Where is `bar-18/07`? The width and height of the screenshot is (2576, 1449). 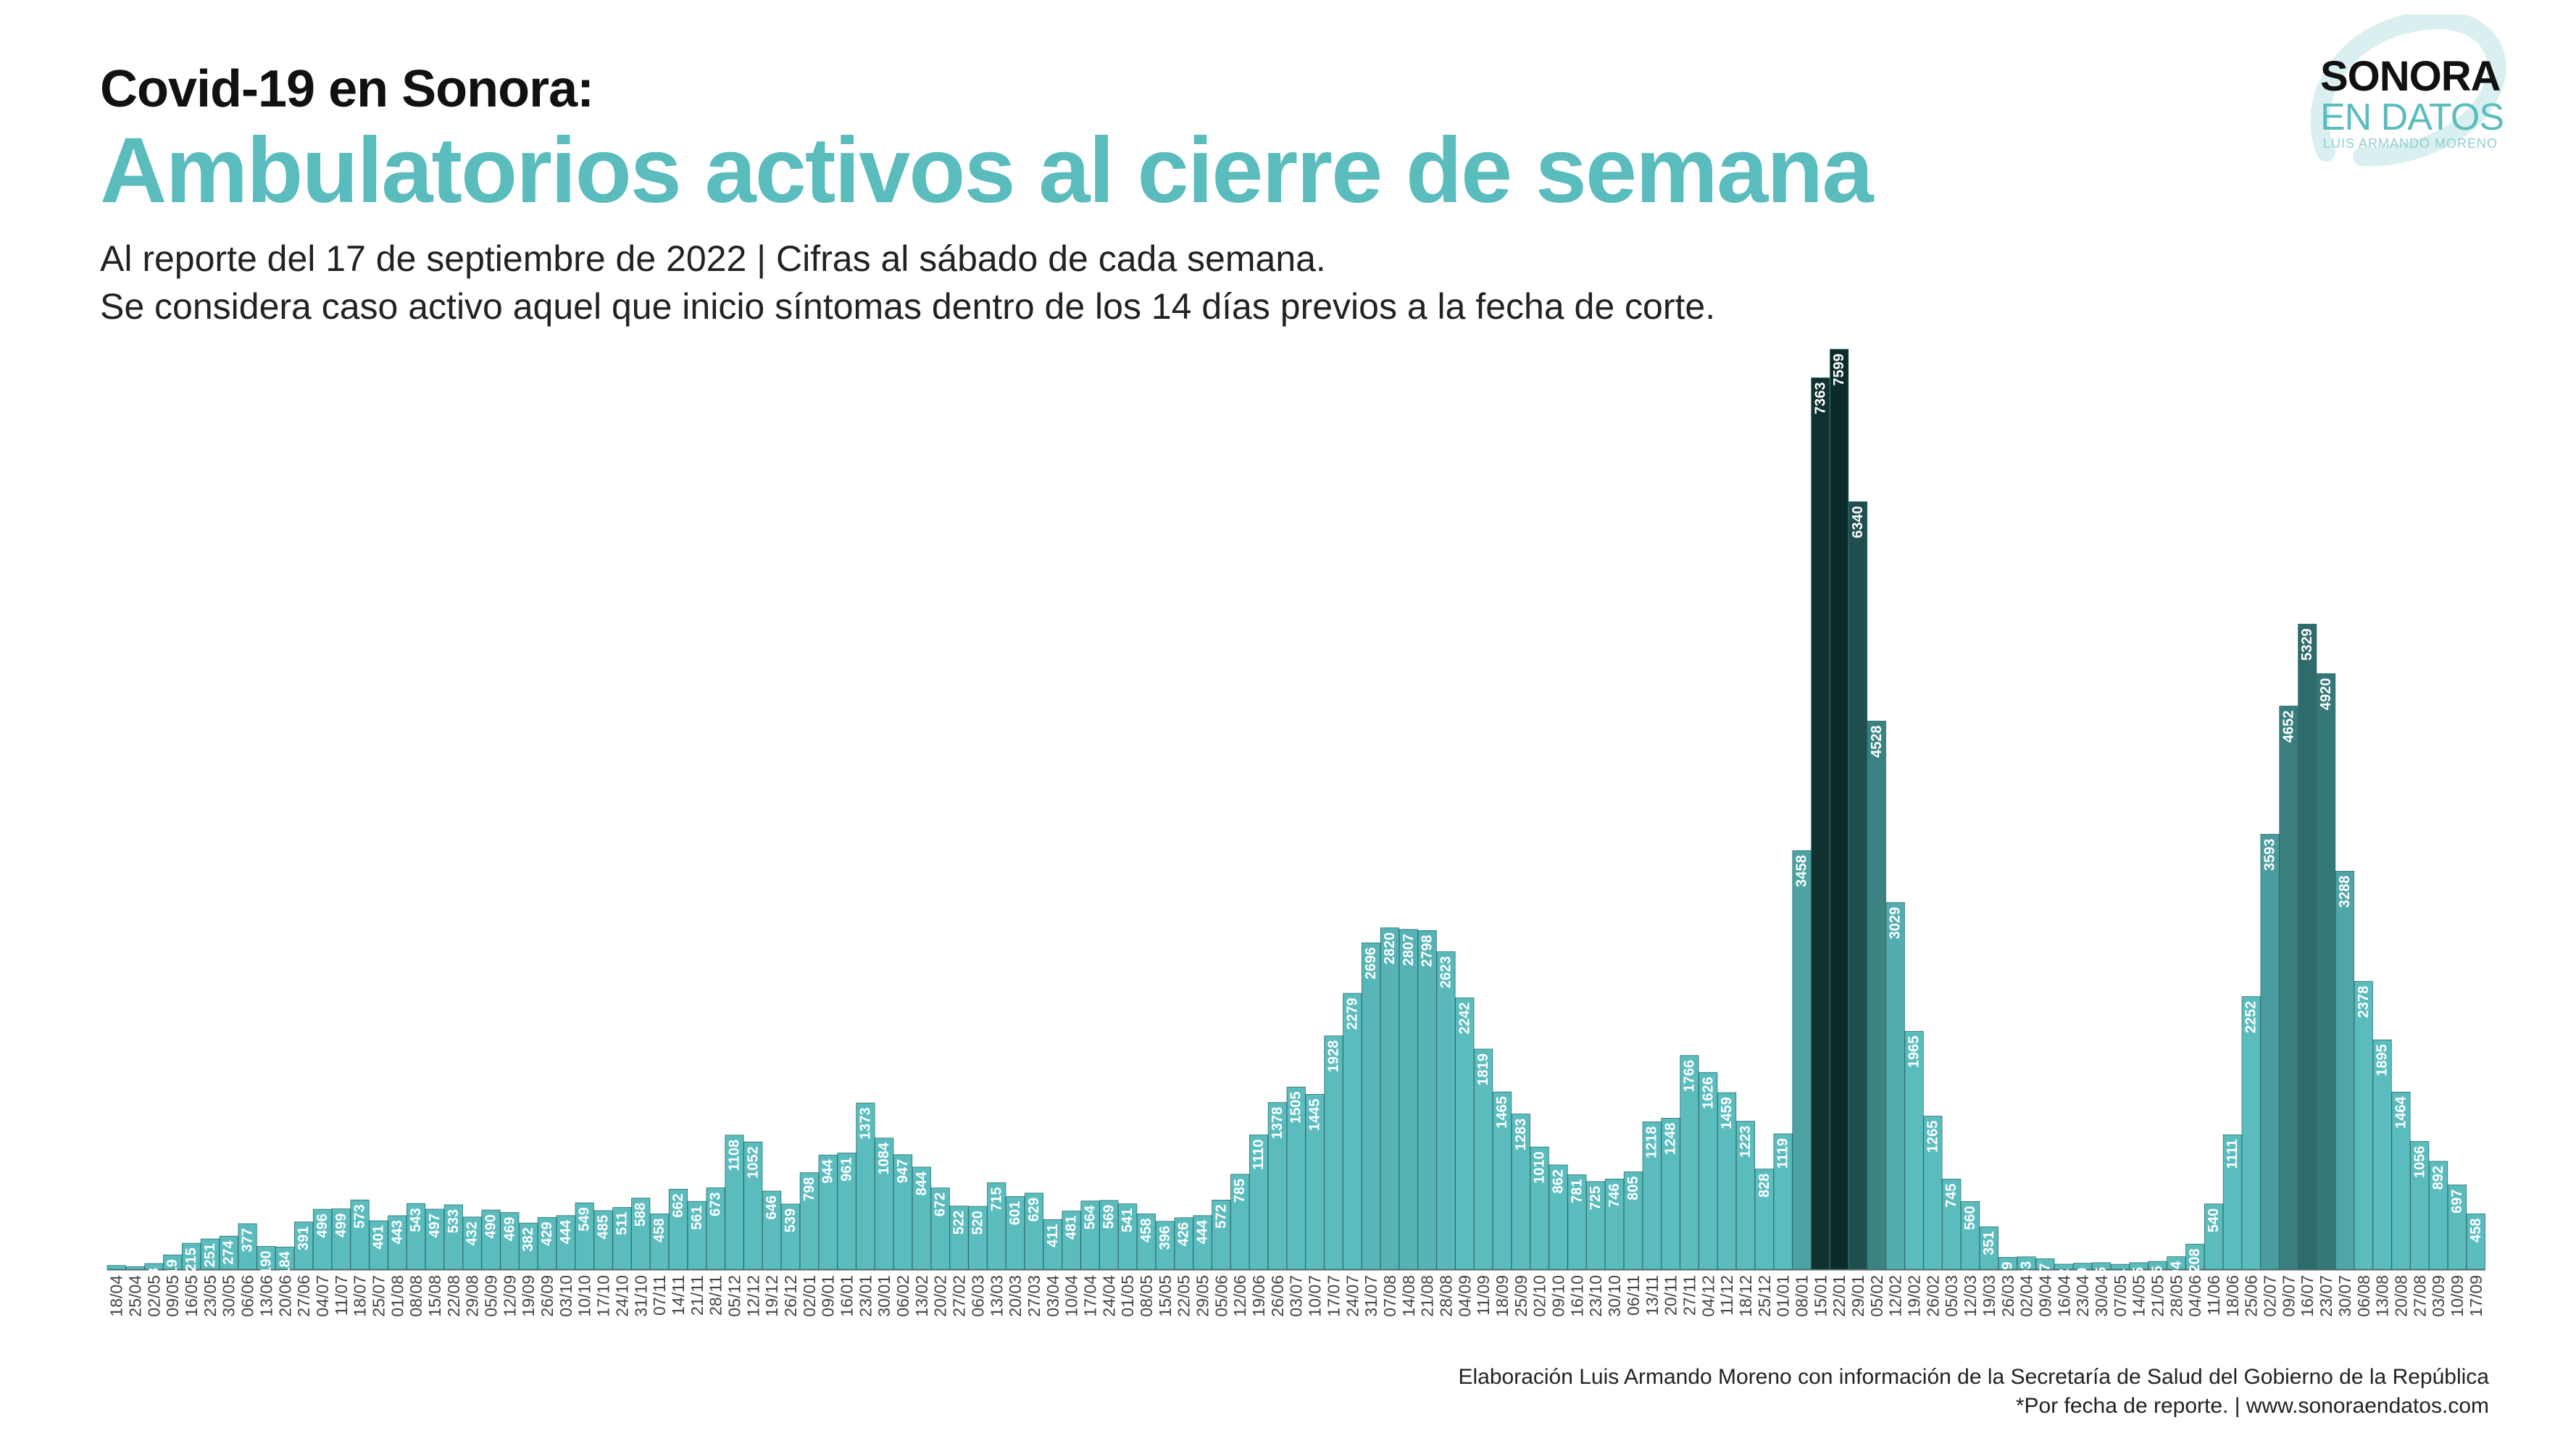 bar-18/07 is located at coordinates (360, 1235).